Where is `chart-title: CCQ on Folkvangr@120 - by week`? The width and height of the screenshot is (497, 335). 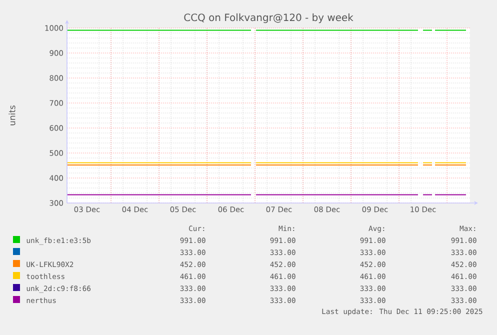
chart-title: CCQ on Folkvangr@120 - by week is located at coordinates (269, 18).